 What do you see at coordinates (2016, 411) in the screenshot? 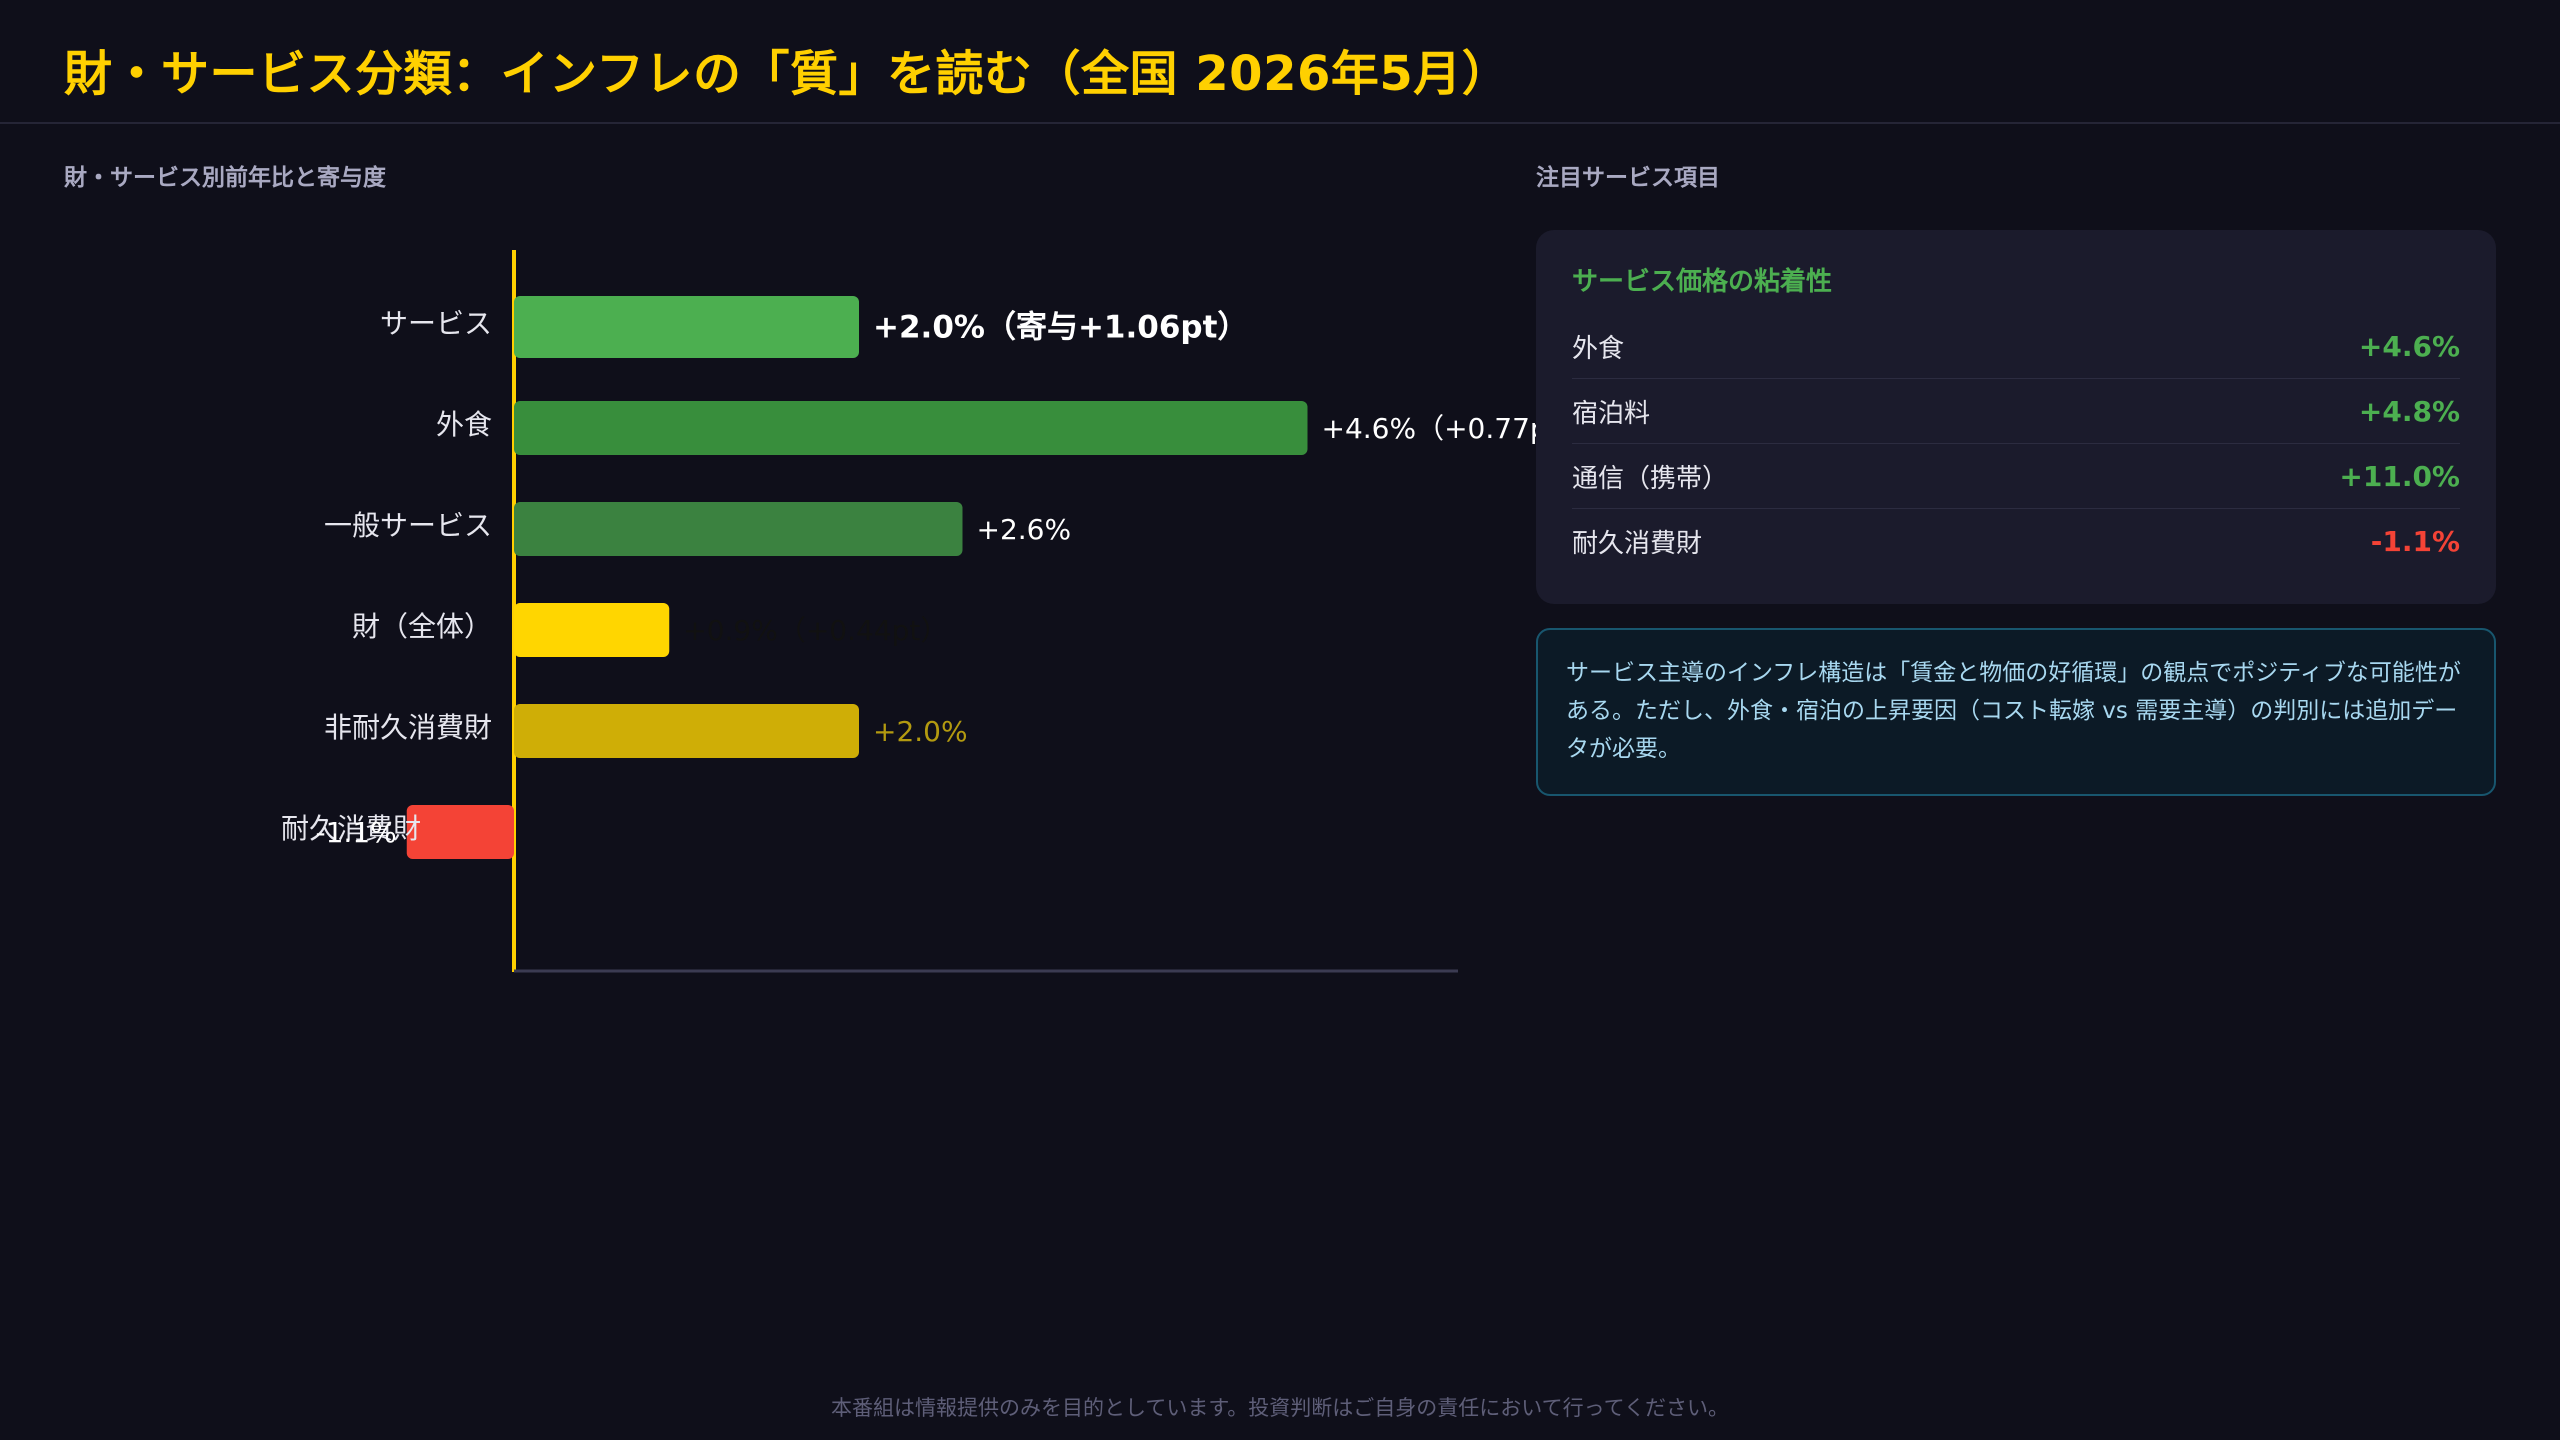
I see `services-row: 宿泊料 +4.8%` at bounding box center [2016, 411].